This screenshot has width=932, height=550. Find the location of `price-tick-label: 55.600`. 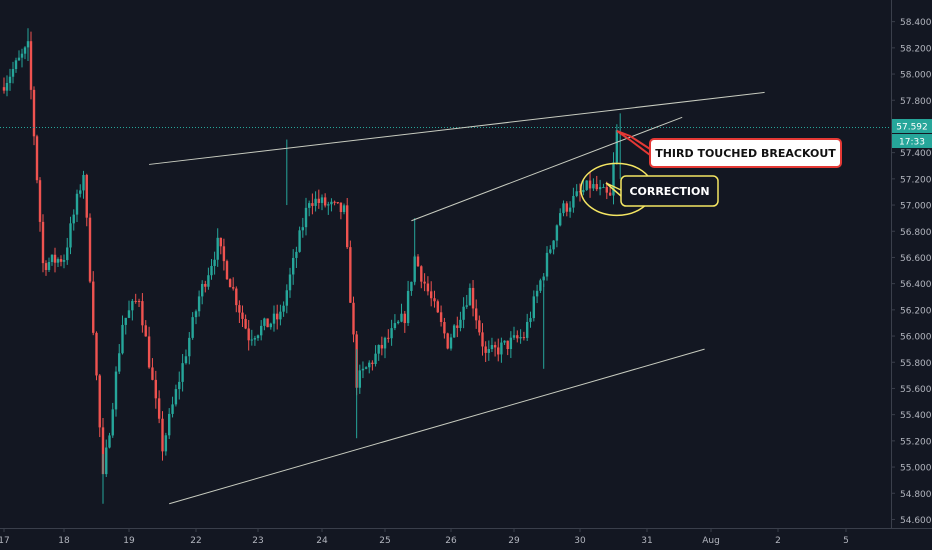

price-tick-label: 55.600 is located at coordinates (916, 390).